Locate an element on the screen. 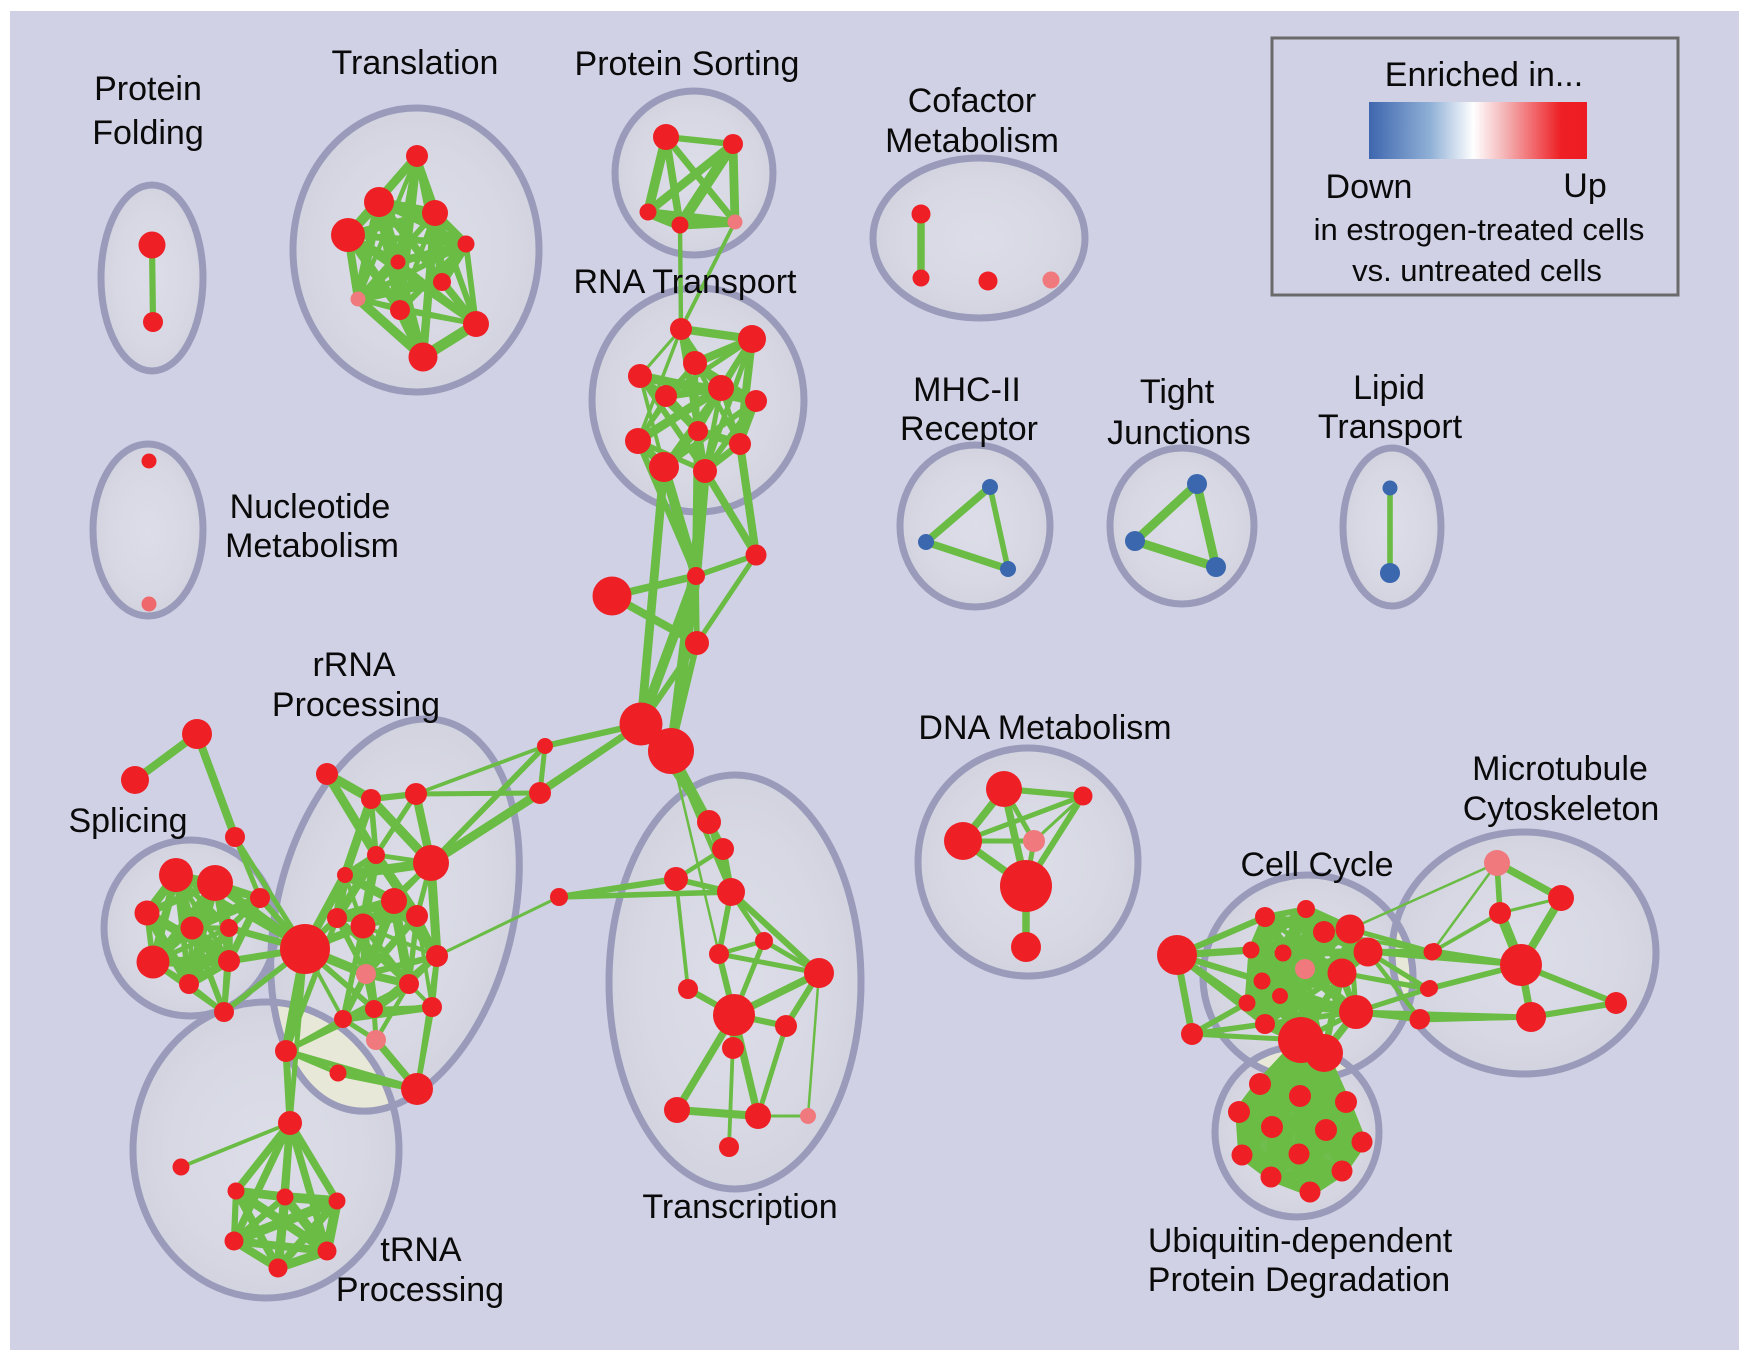  svg-text: Protein is located at coordinates (148, 89).